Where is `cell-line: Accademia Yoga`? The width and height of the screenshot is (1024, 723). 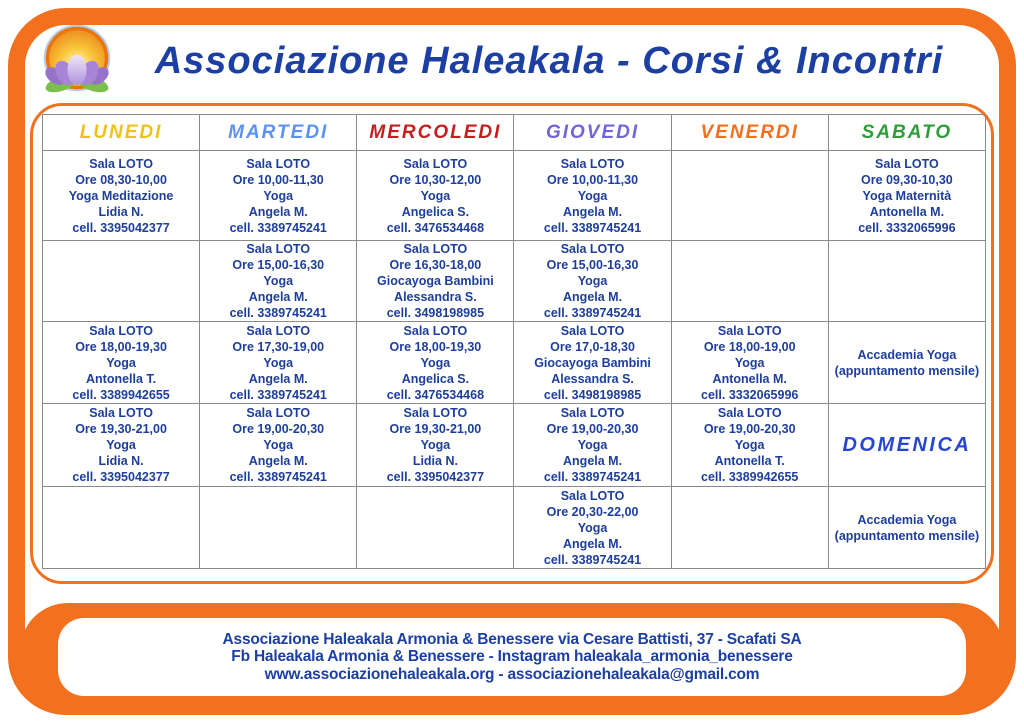 cell-line: Accademia Yoga is located at coordinates (907, 354).